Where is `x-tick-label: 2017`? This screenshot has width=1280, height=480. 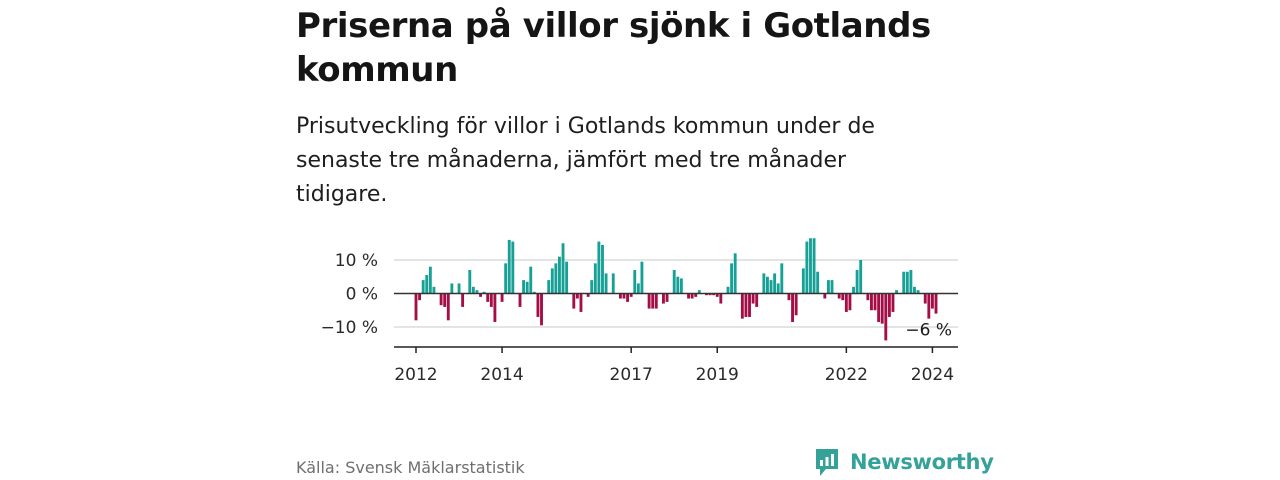
x-tick-label: 2017 is located at coordinates (631, 375).